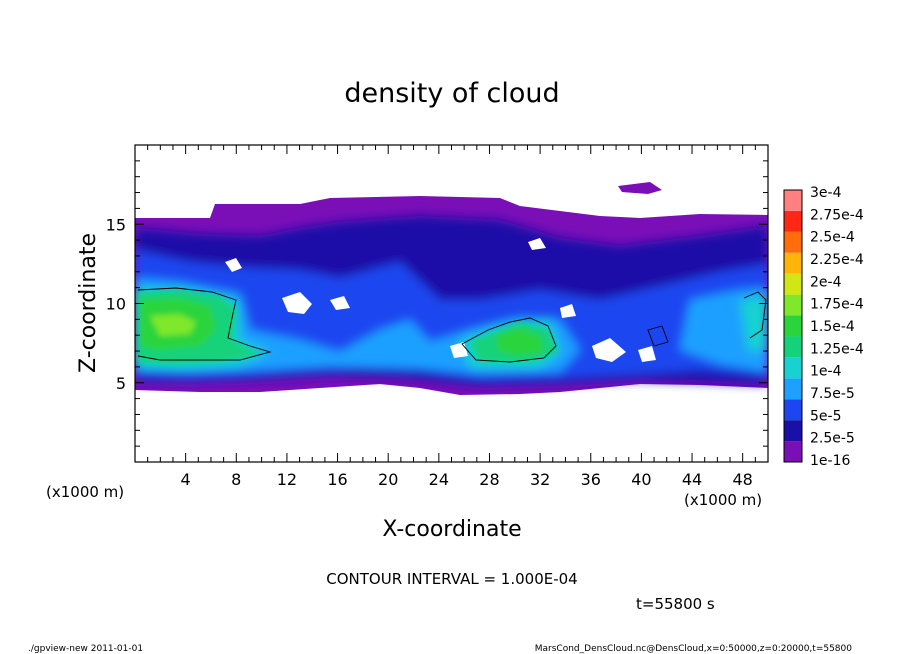 The image size is (904, 654). I want to click on x-tick-label: 4, so click(186, 479).